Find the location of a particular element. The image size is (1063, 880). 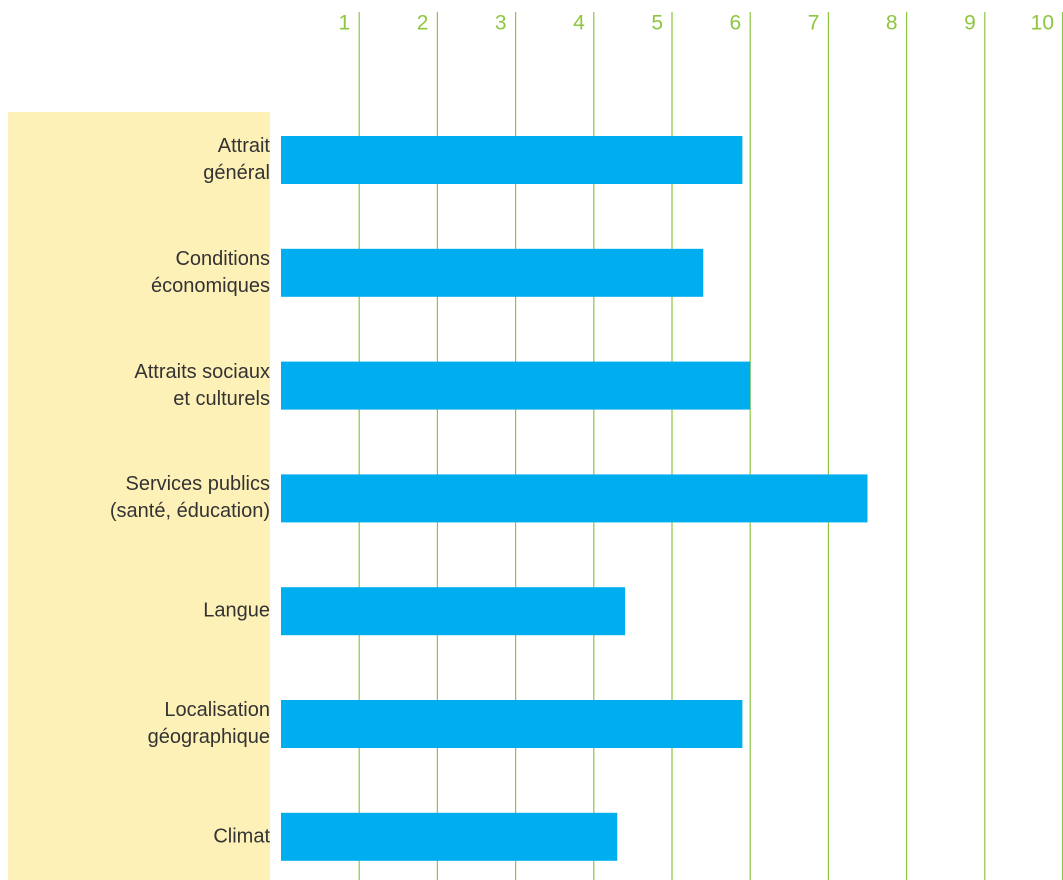

category-label: Climat is located at coordinates (241, 836).